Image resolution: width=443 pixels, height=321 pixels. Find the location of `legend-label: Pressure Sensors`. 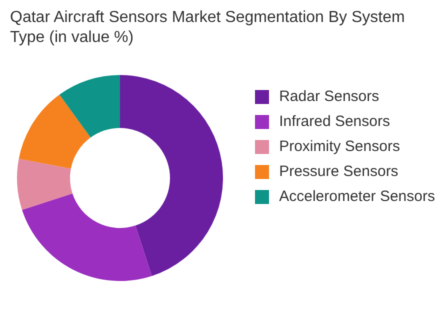

legend-label: Pressure Sensors is located at coordinates (338, 171).